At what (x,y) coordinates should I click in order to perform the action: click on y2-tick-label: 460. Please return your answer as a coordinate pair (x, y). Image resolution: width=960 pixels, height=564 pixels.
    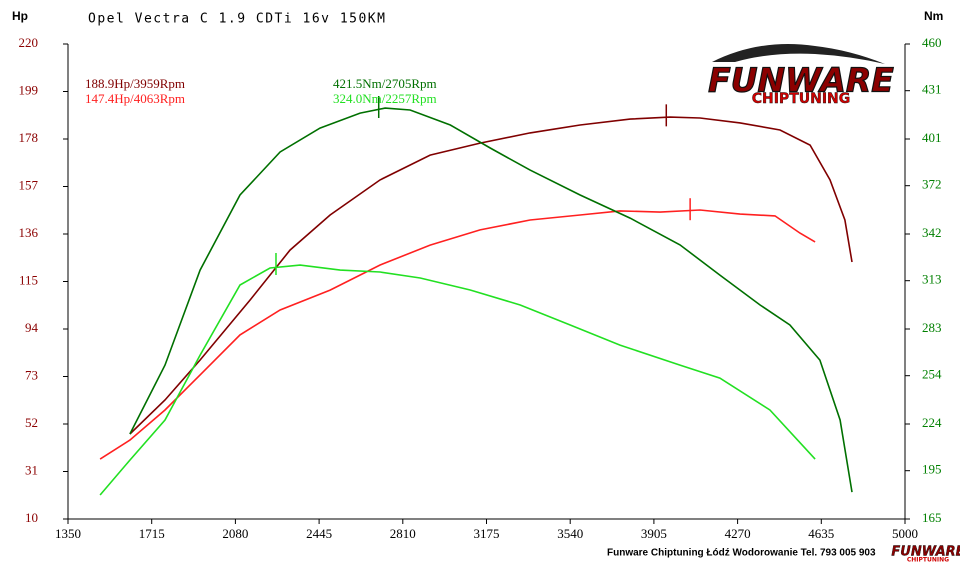
    Looking at the image, I should click on (932, 42).